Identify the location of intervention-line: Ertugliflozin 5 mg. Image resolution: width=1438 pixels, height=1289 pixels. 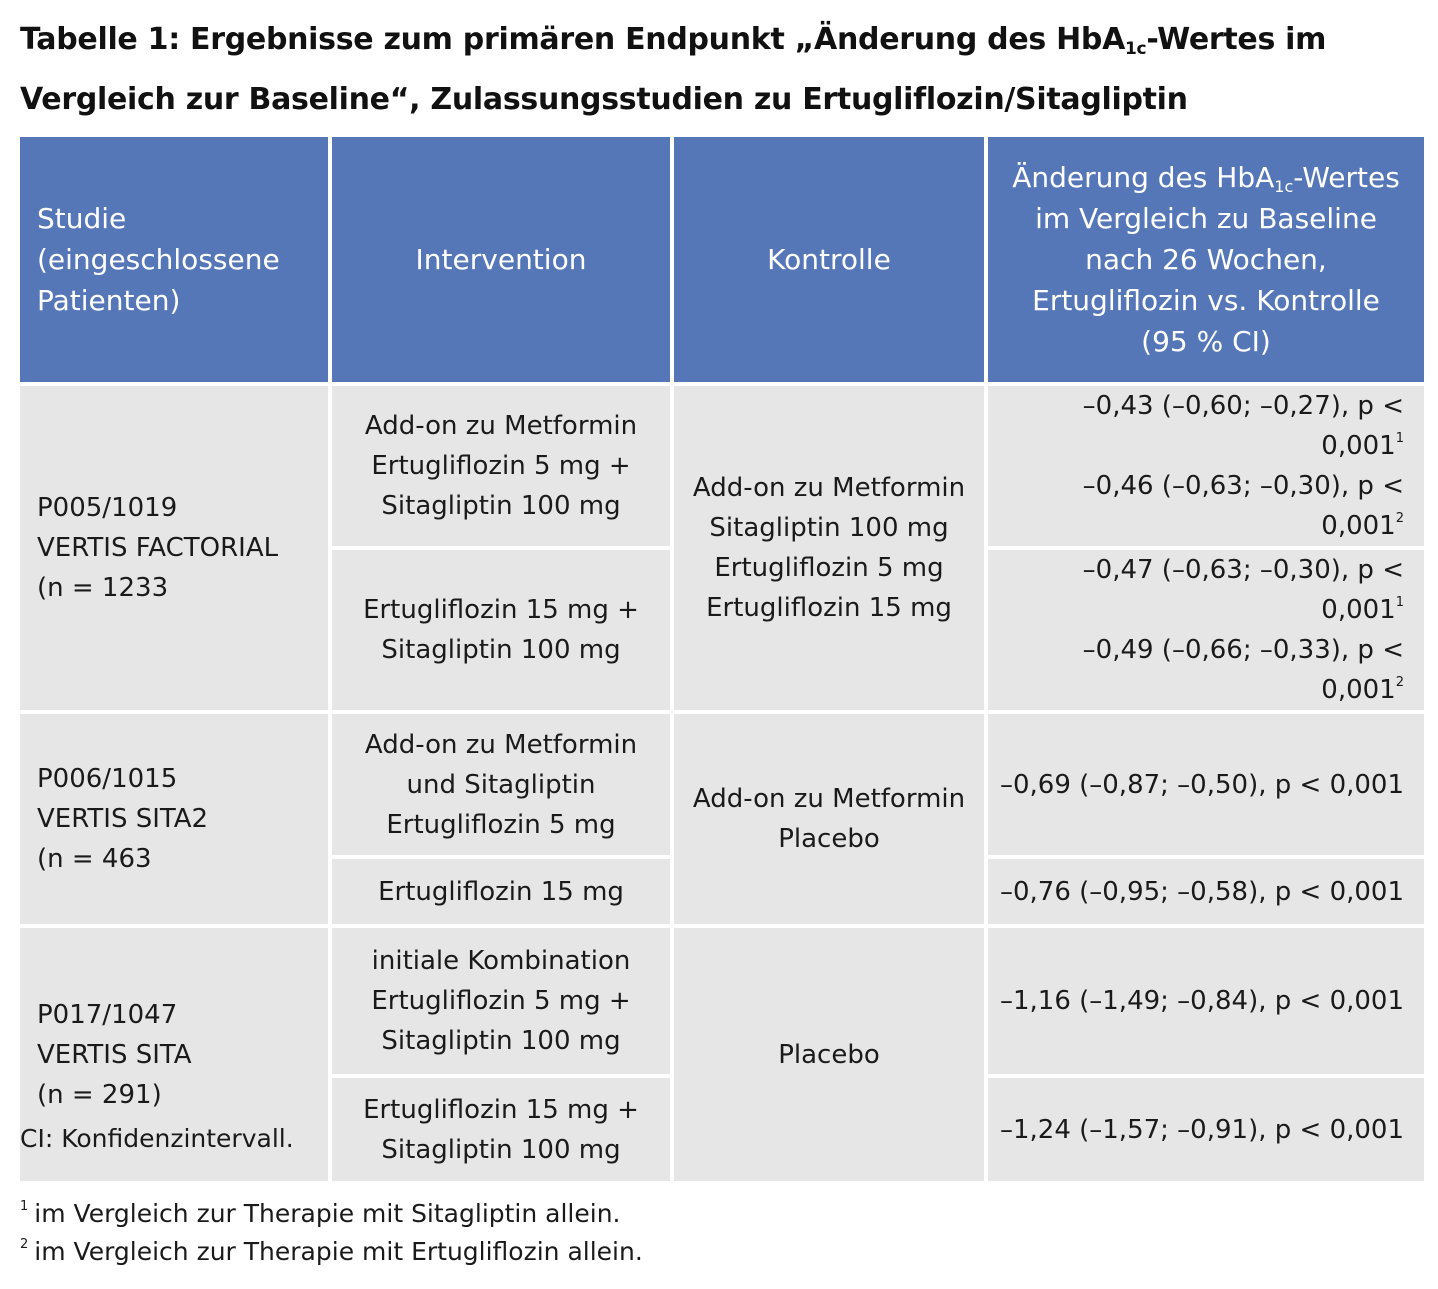
(501, 824).